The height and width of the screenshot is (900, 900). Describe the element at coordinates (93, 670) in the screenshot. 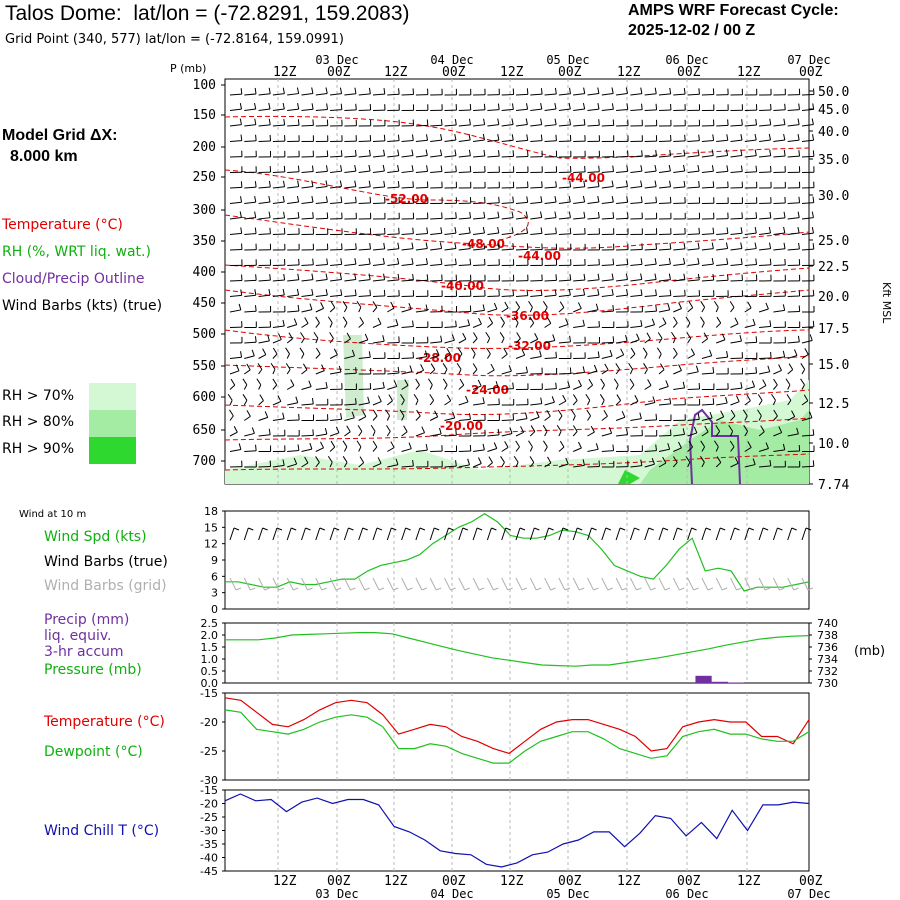

I see `label-pressure: Pressure (mb)` at that location.